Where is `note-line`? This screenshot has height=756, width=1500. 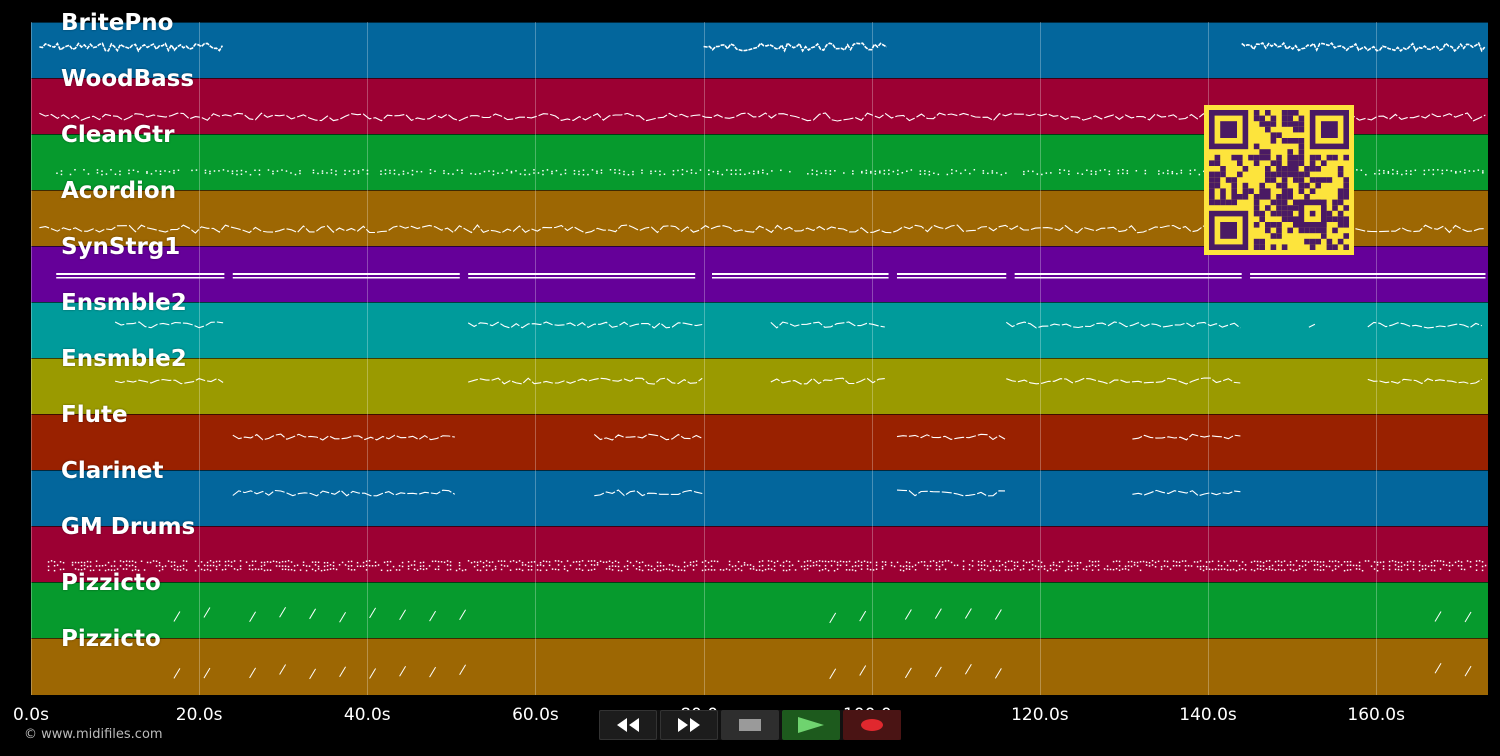
note-line is located at coordinates (827, 325).